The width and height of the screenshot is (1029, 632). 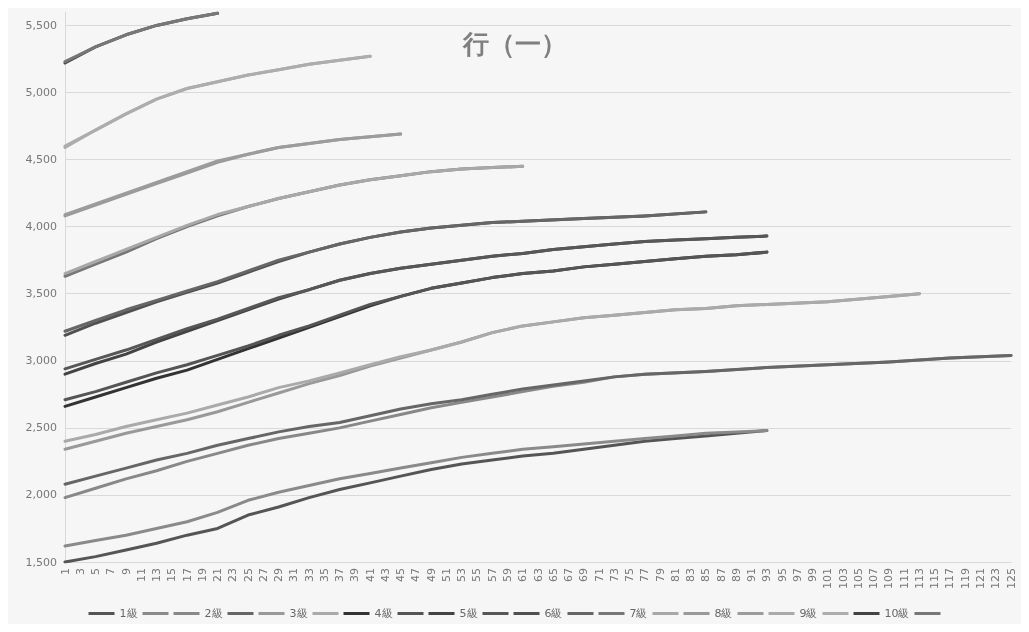 I want to click on x-tick-label: 65, so click(x=553, y=575).